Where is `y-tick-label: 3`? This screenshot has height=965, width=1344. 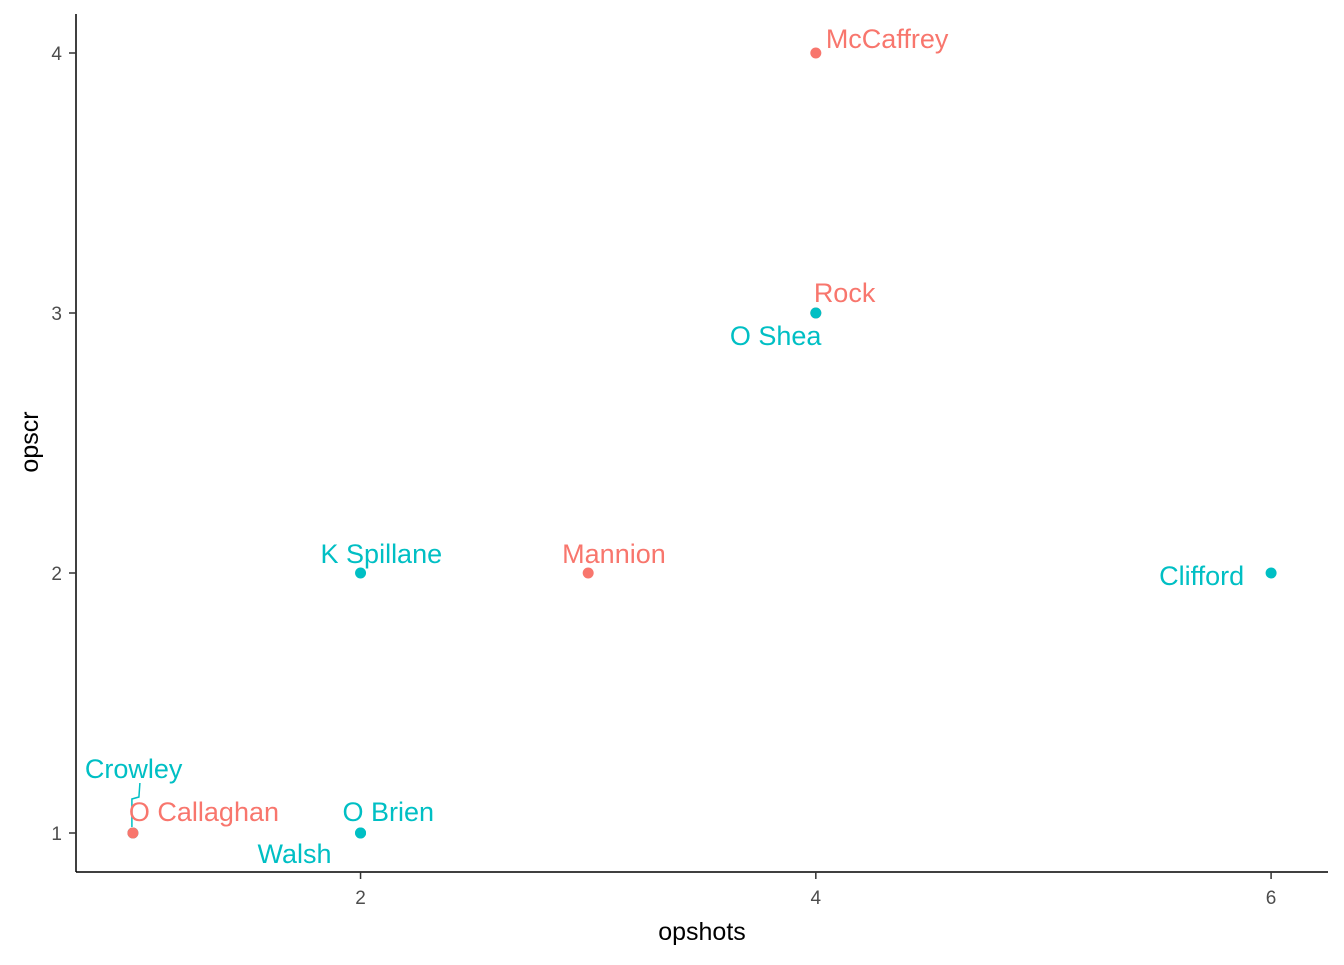
y-tick-label: 3 is located at coordinates (56, 314).